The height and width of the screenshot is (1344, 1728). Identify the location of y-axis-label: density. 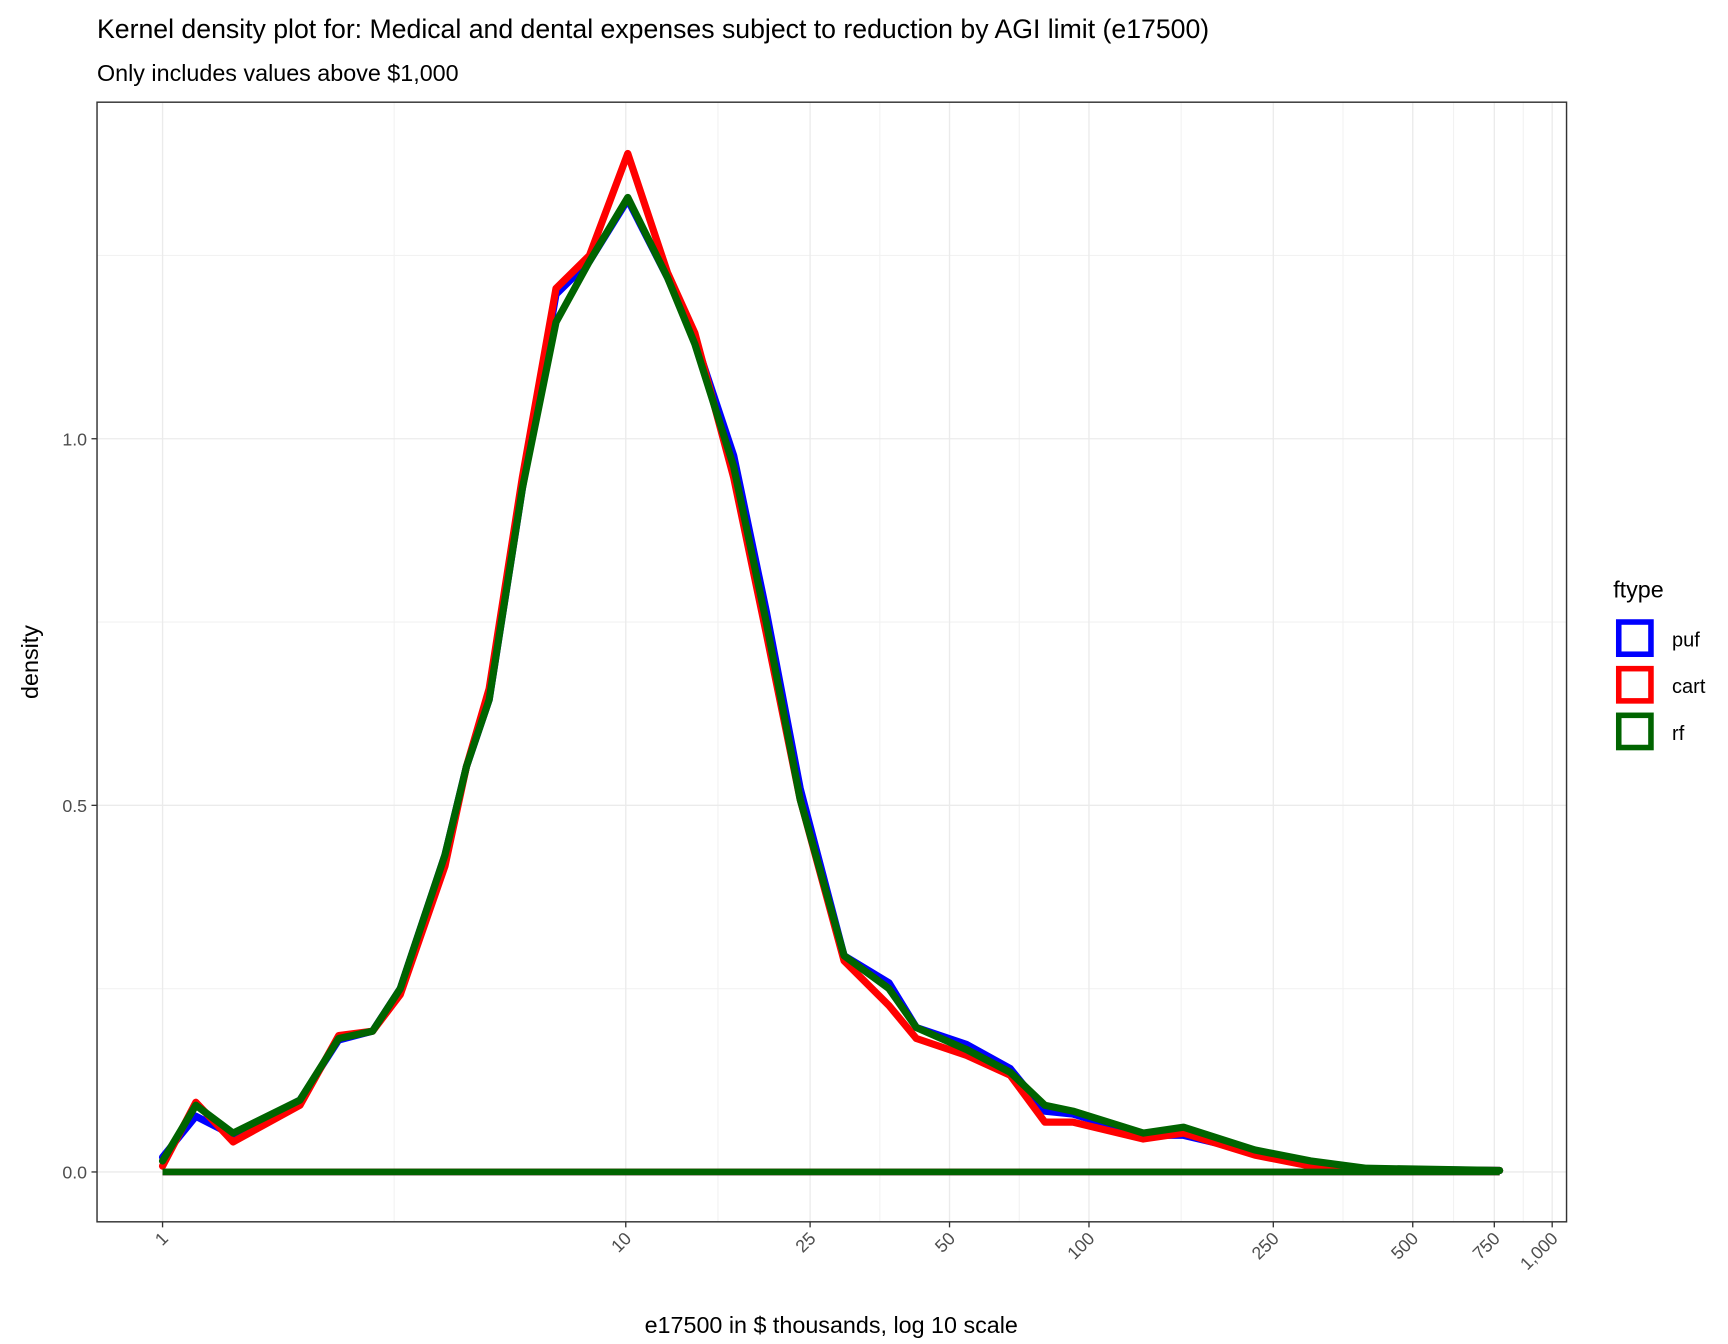
(30, 662).